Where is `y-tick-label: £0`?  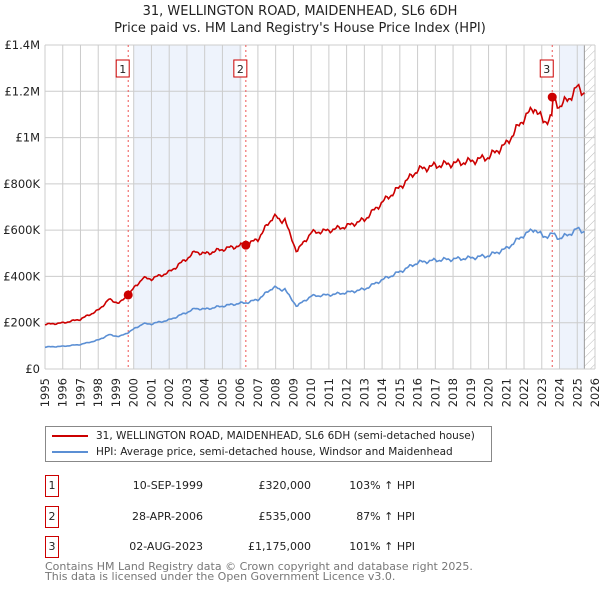
y-tick-label: £0 is located at coordinates (32, 369).